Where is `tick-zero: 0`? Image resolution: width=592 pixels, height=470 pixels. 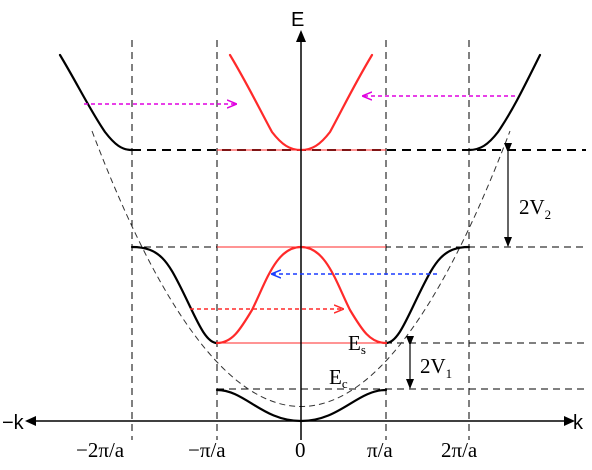
tick-zero: 0 is located at coordinates (300, 450).